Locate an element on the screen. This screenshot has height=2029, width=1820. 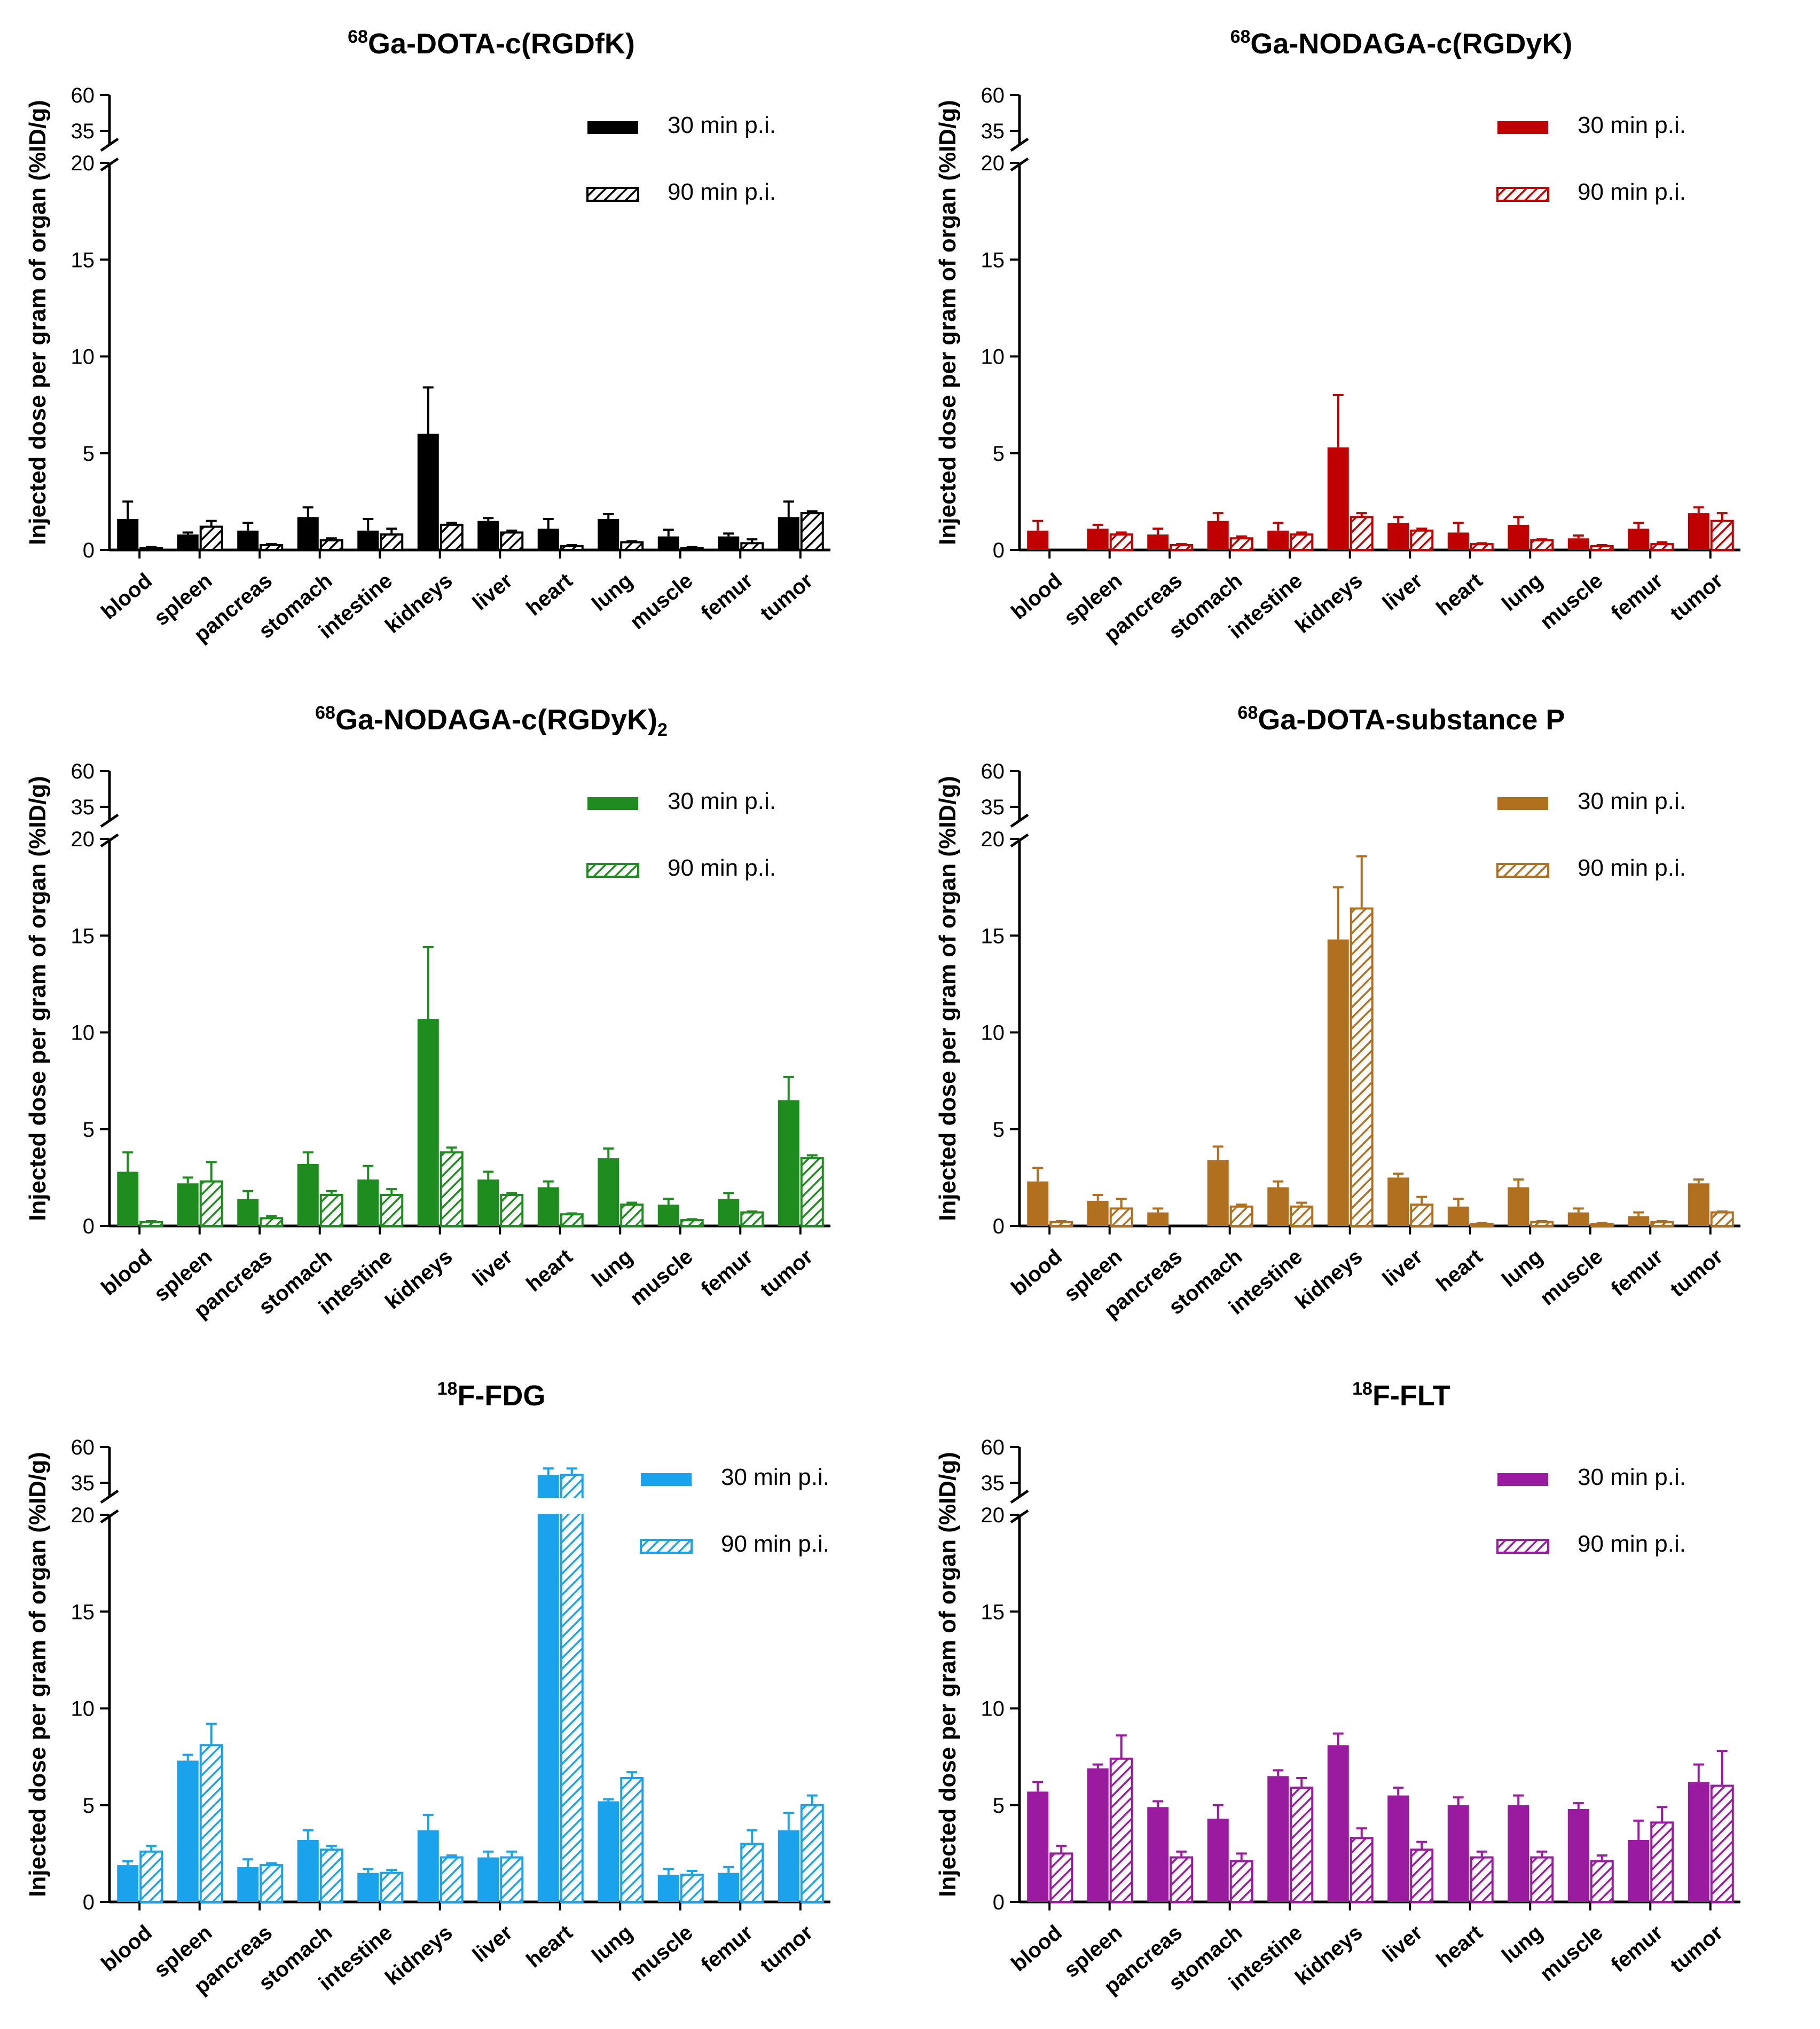
y-tick-label: 60 is located at coordinates (993, 95).